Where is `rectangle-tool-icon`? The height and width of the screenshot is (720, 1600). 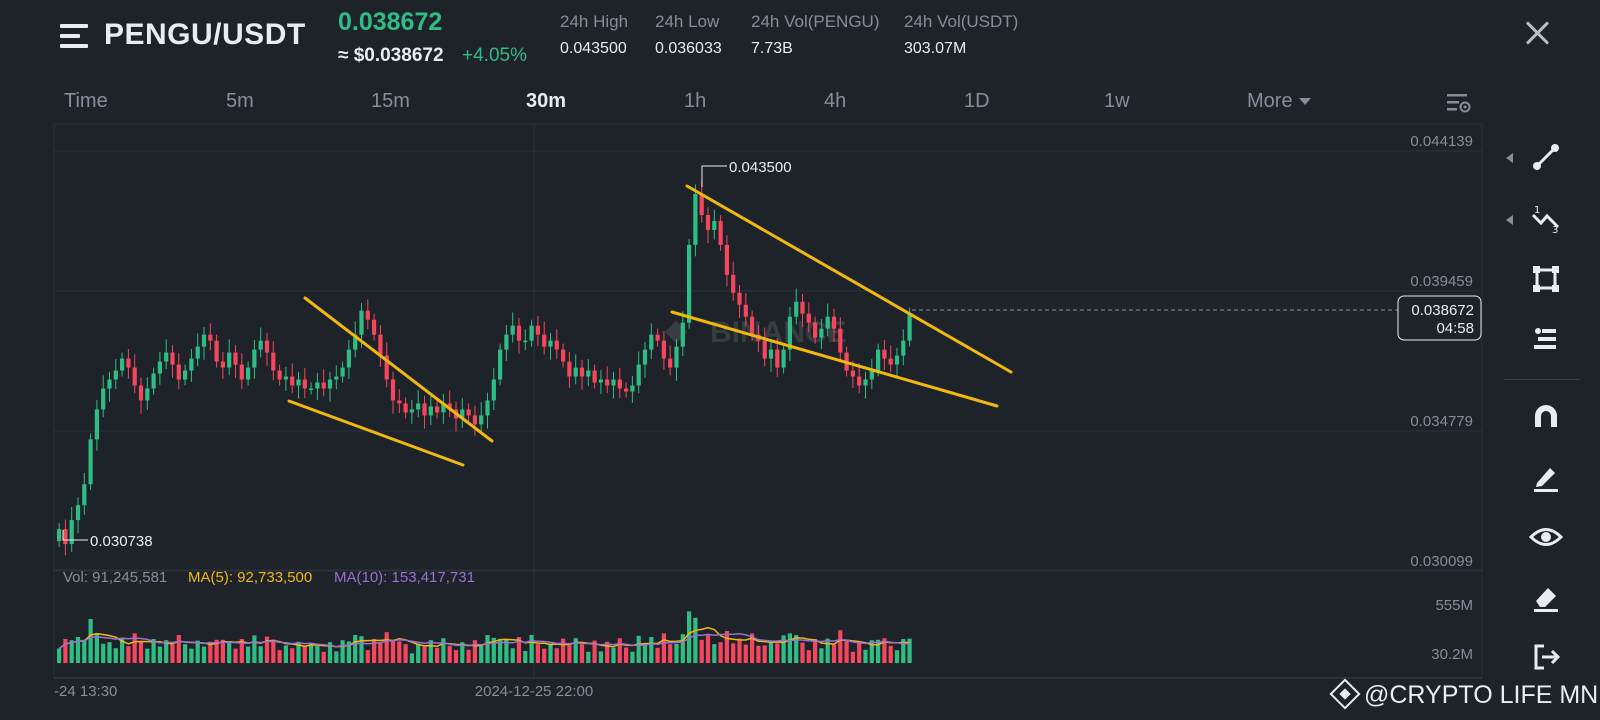
rectangle-tool-icon is located at coordinates (1546, 279).